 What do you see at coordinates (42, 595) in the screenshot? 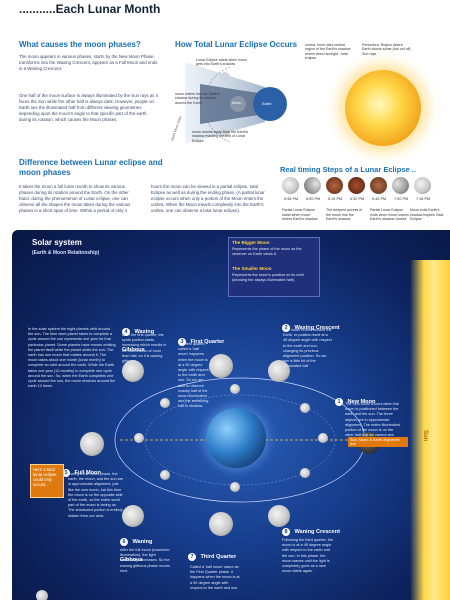
I see `footer-moon-icon` at bounding box center [42, 595].